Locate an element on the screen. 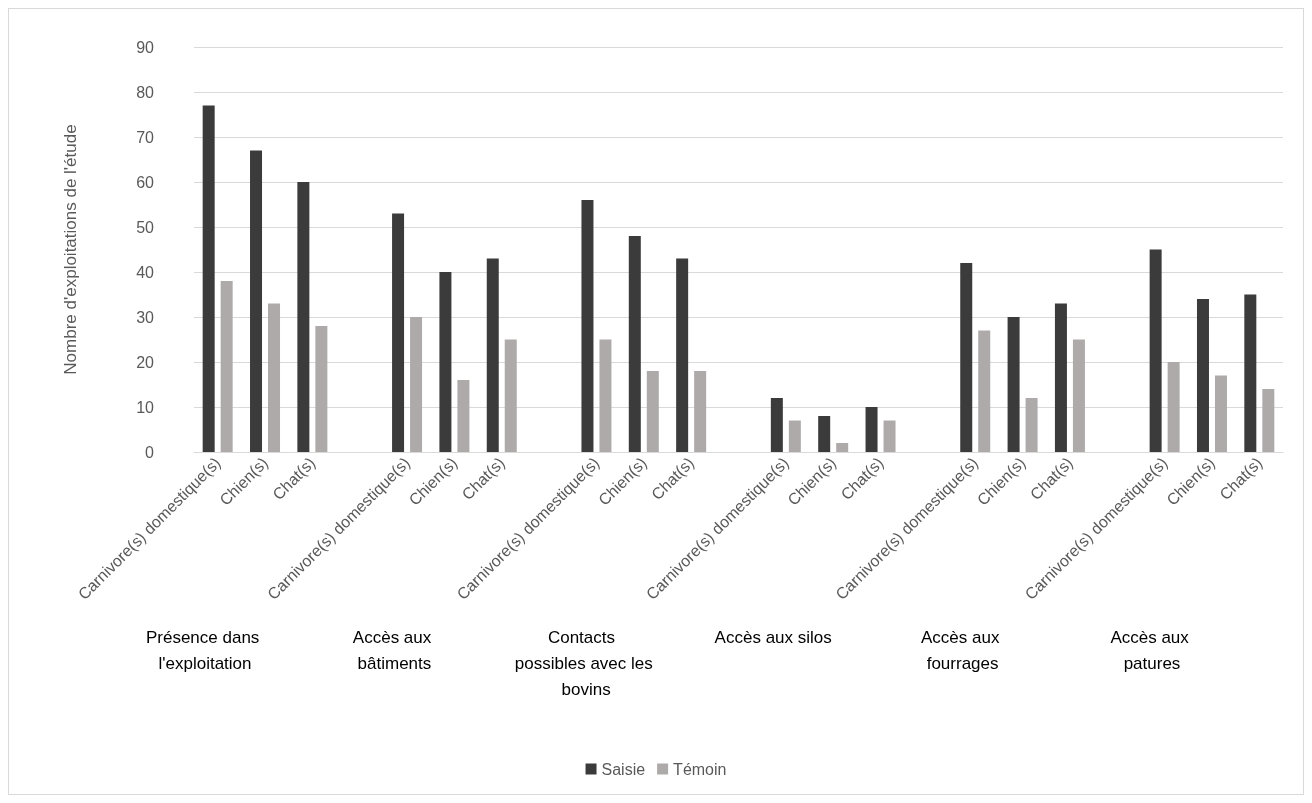 The width and height of the screenshot is (1312, 803). y-tick-label: 60 is located at coordinates (145, 182).